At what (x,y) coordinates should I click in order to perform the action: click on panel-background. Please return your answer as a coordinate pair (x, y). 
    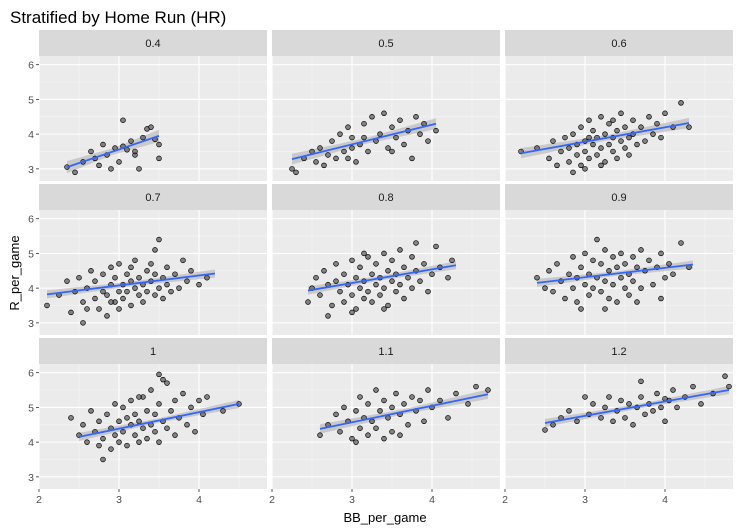
    Looking at the image, I should click on (619, 118).